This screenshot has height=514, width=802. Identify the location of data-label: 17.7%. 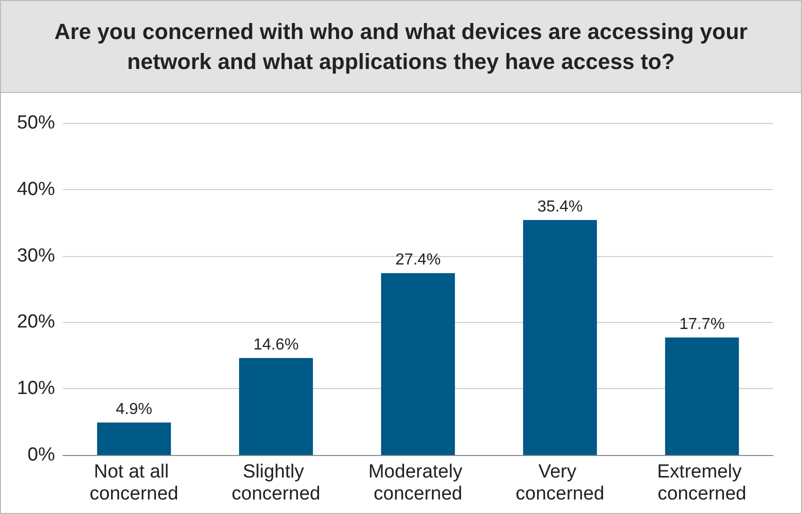
(702, 324).